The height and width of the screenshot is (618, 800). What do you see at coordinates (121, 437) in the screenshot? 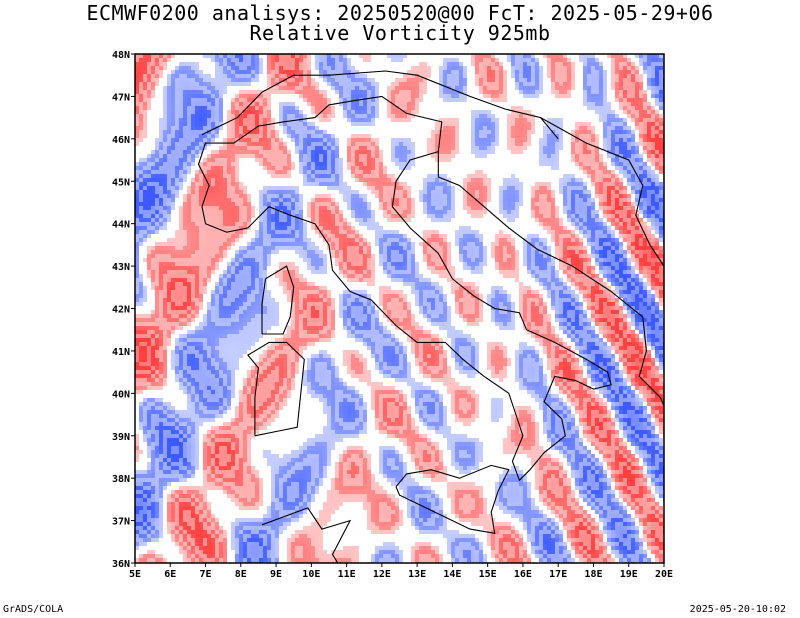
I see `lat-tick-label: 39N` at bounding box center [121, 437].